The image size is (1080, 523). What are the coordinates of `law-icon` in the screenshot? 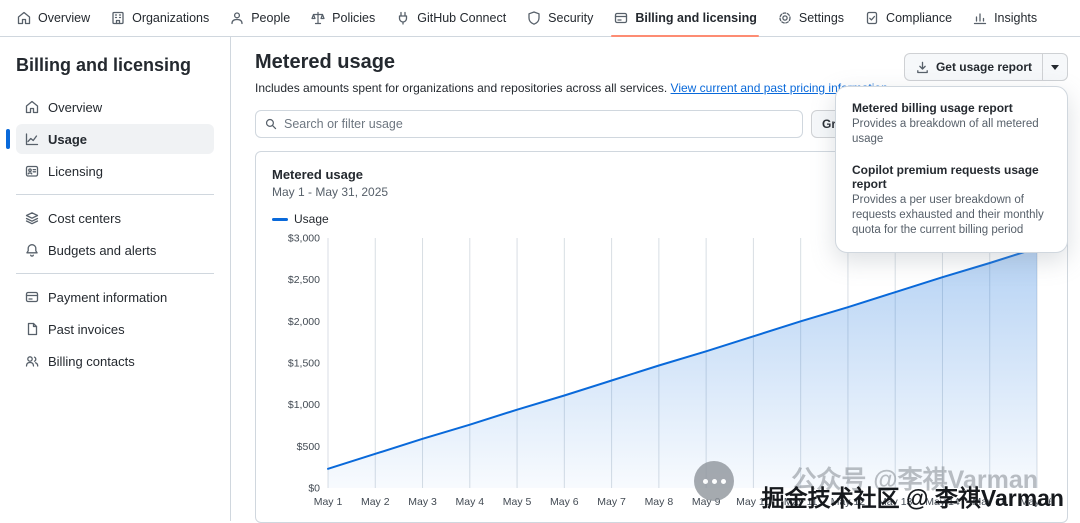 It's located at (318, 18).